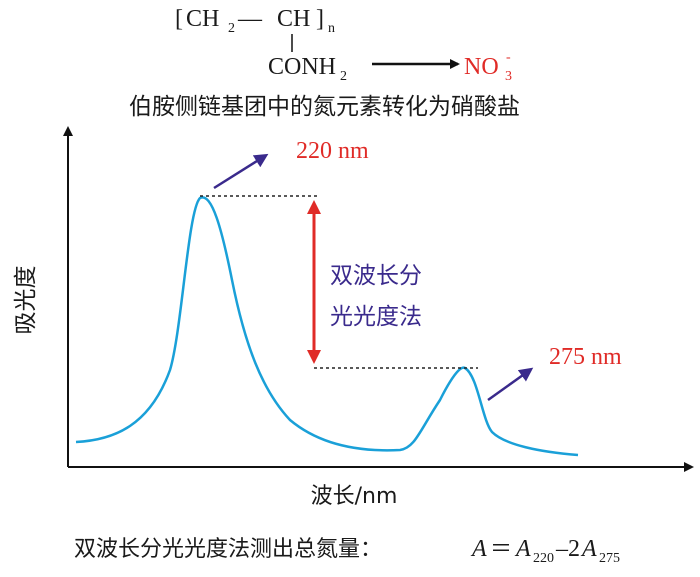 This screenshot has width=700, height=577. I want to click on formula-a220: A, so click(522, 549).